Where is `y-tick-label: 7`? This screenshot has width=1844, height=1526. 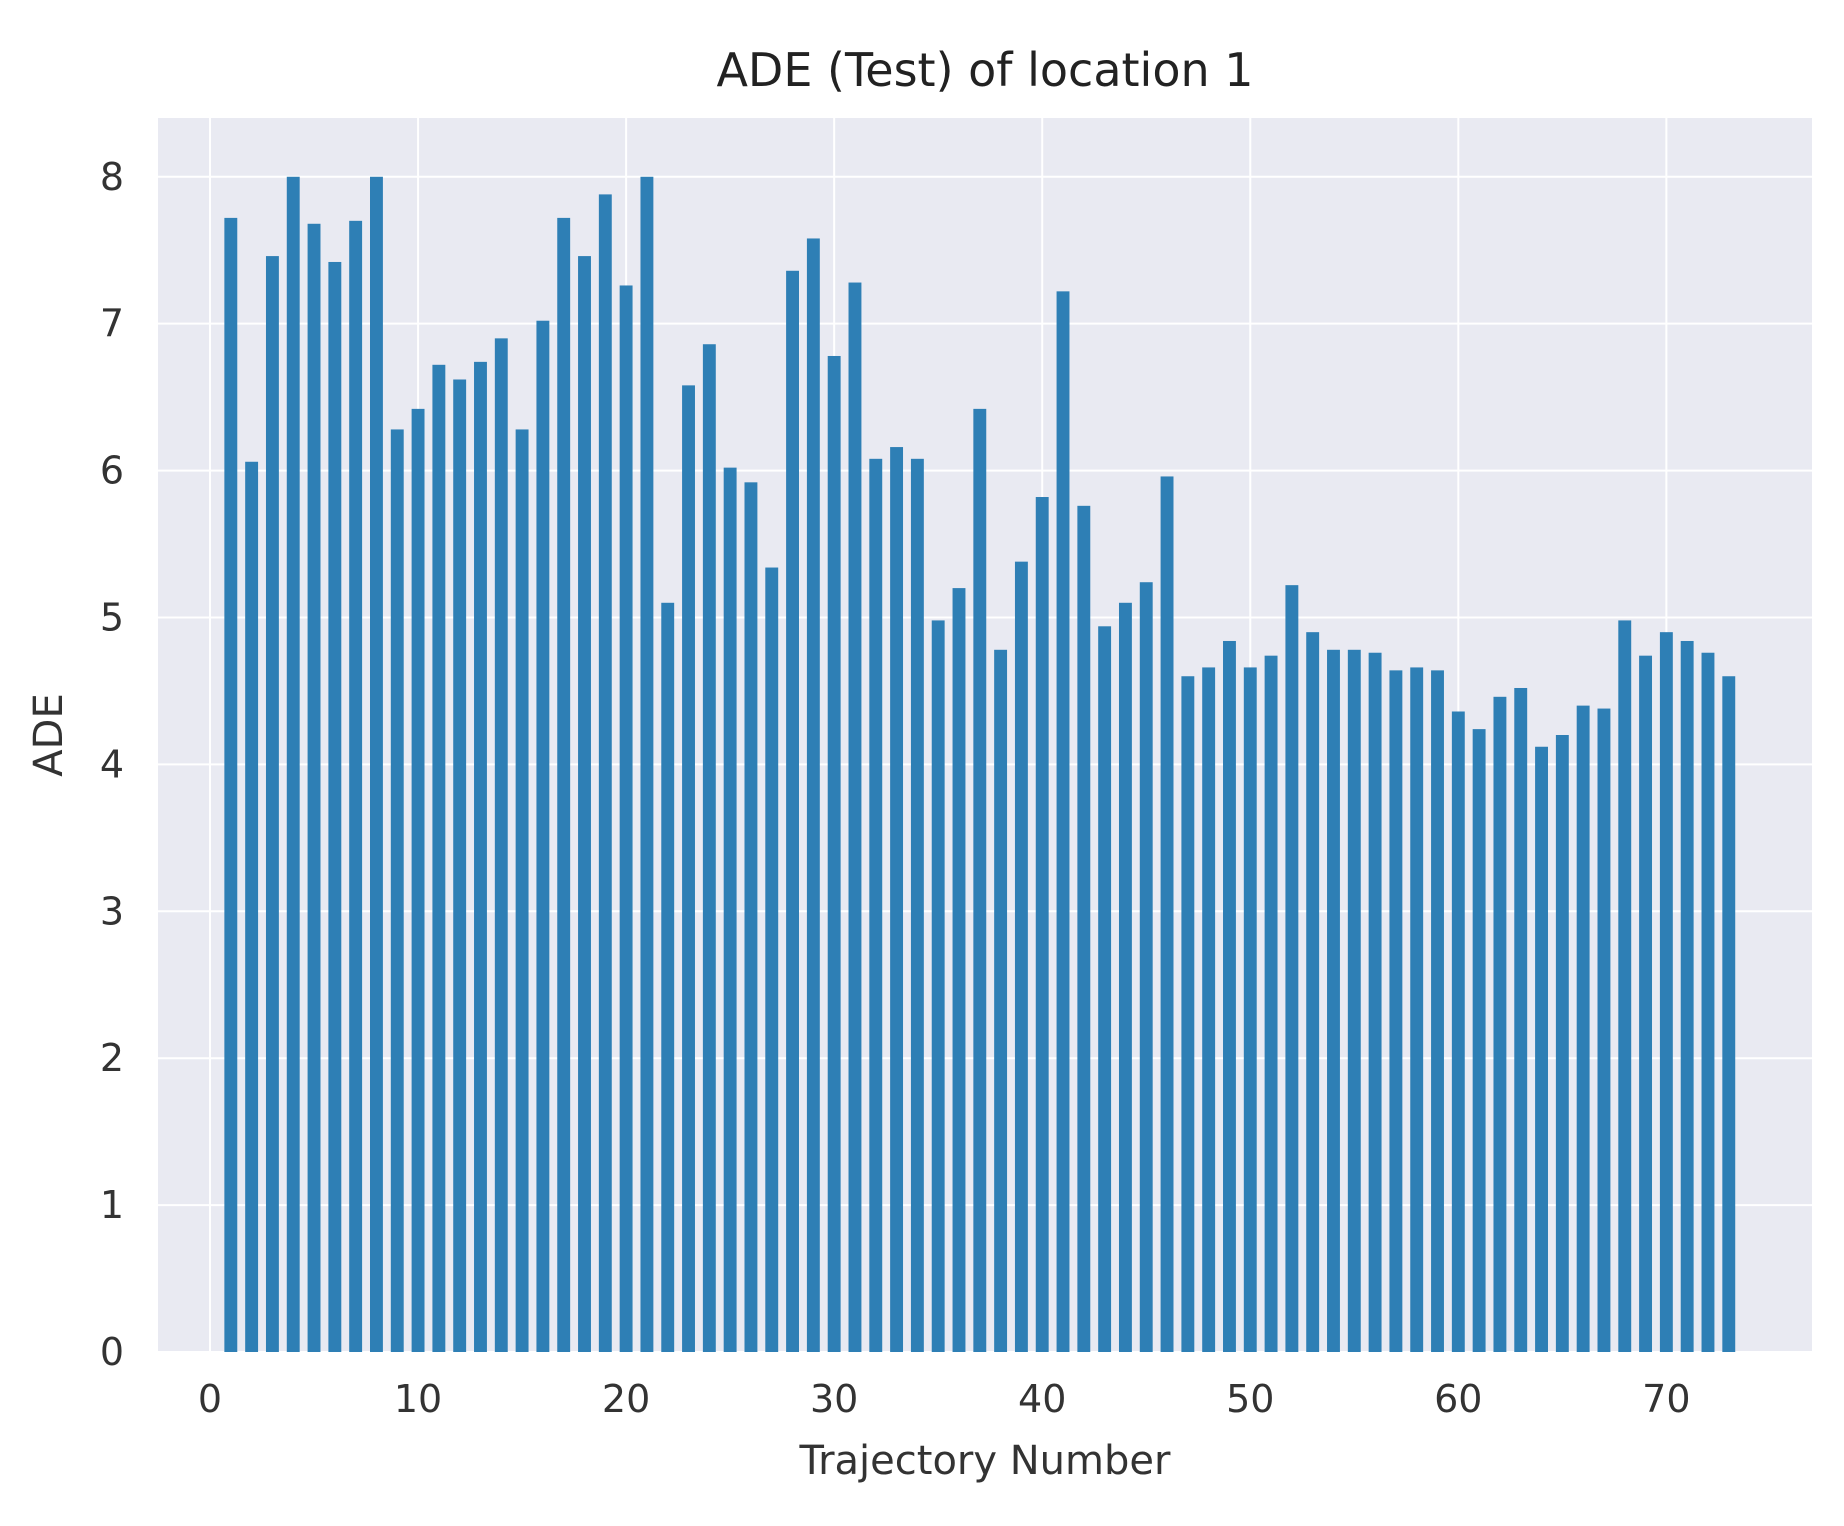 y-tick-label: 7 is located at coordinates (112, 324).